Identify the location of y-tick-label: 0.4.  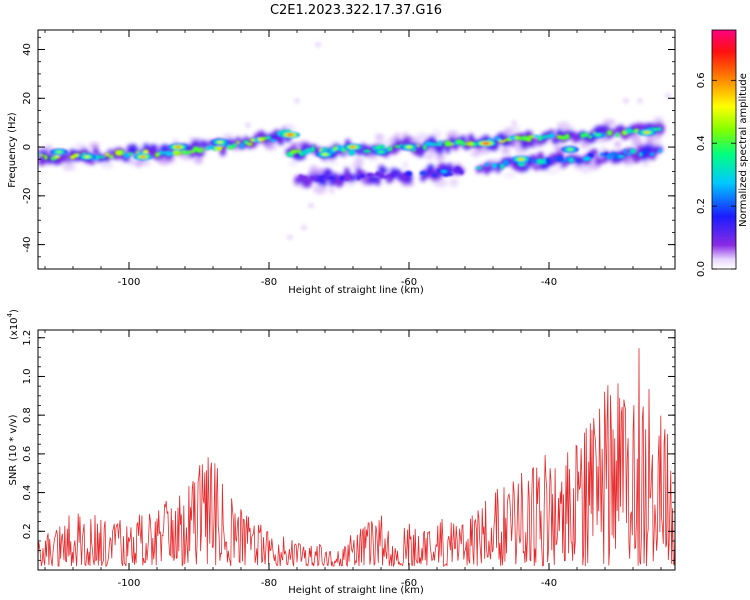
(27, 493).